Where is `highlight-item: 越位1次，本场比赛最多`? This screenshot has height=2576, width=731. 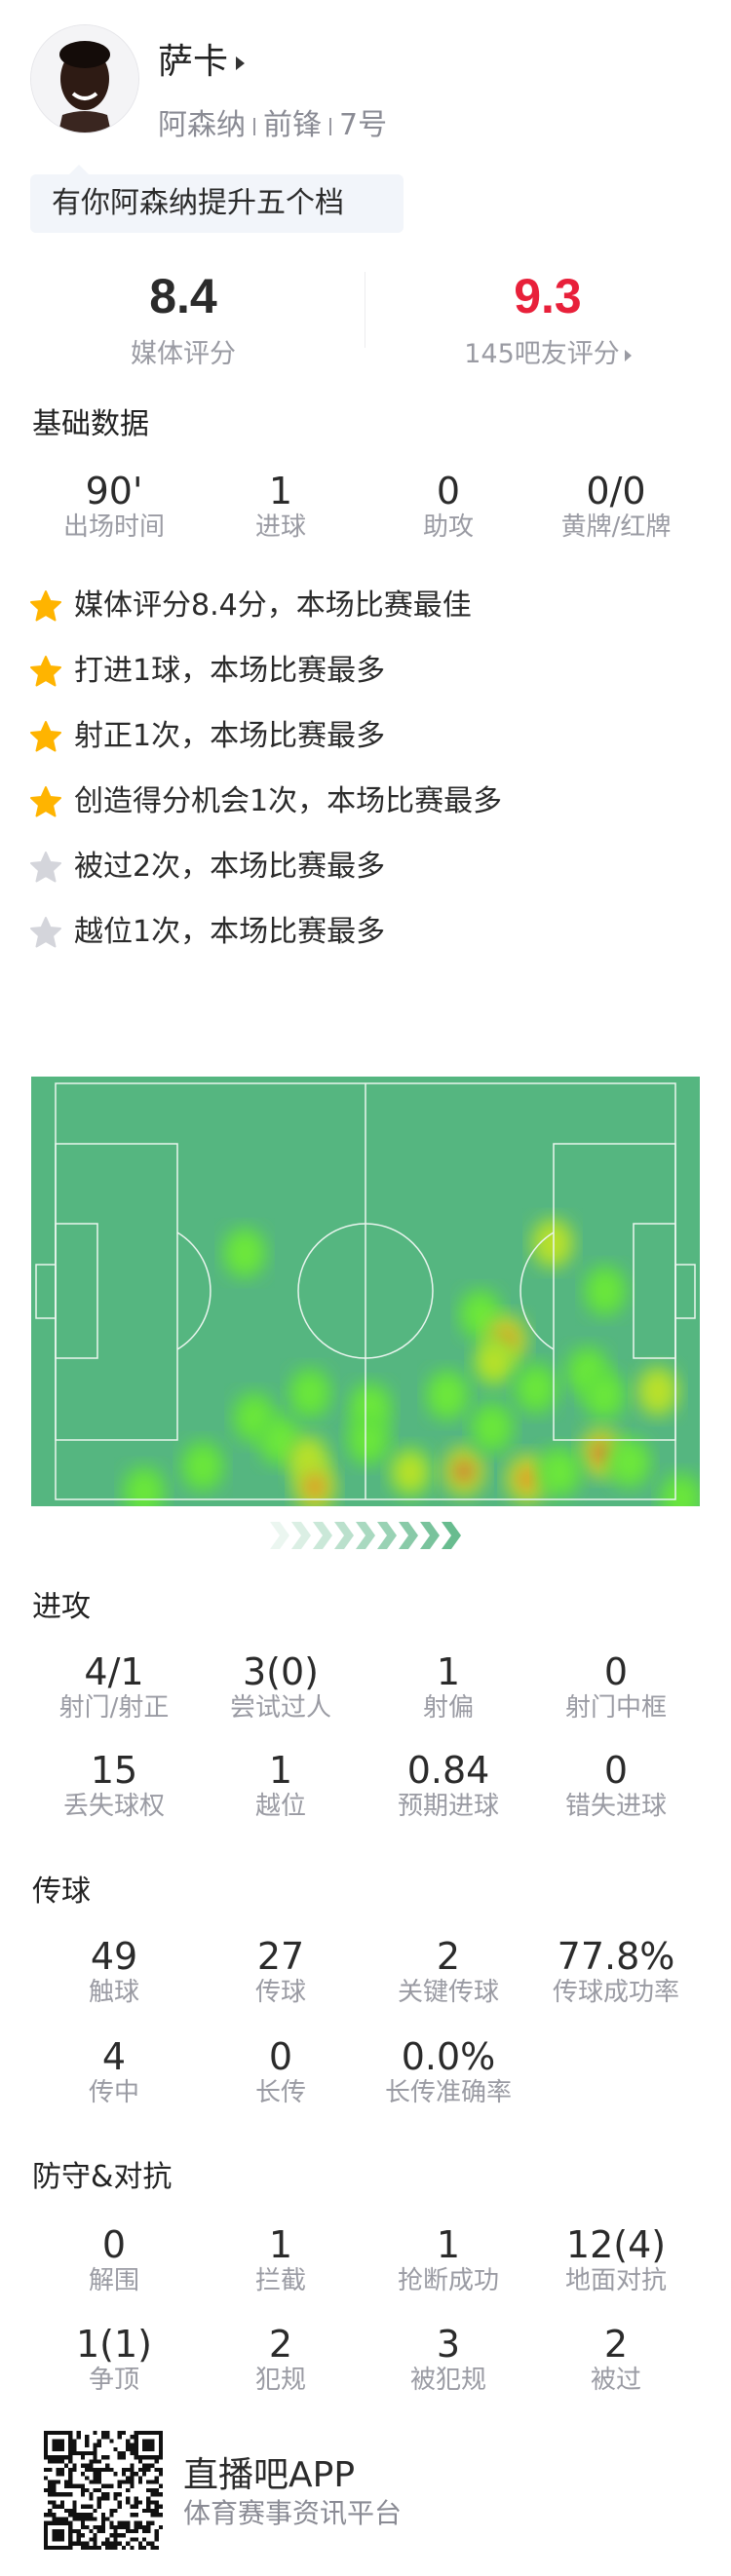 highlight-item: 越位1次，本场比赛最多 is located at coordinates (207, 932).